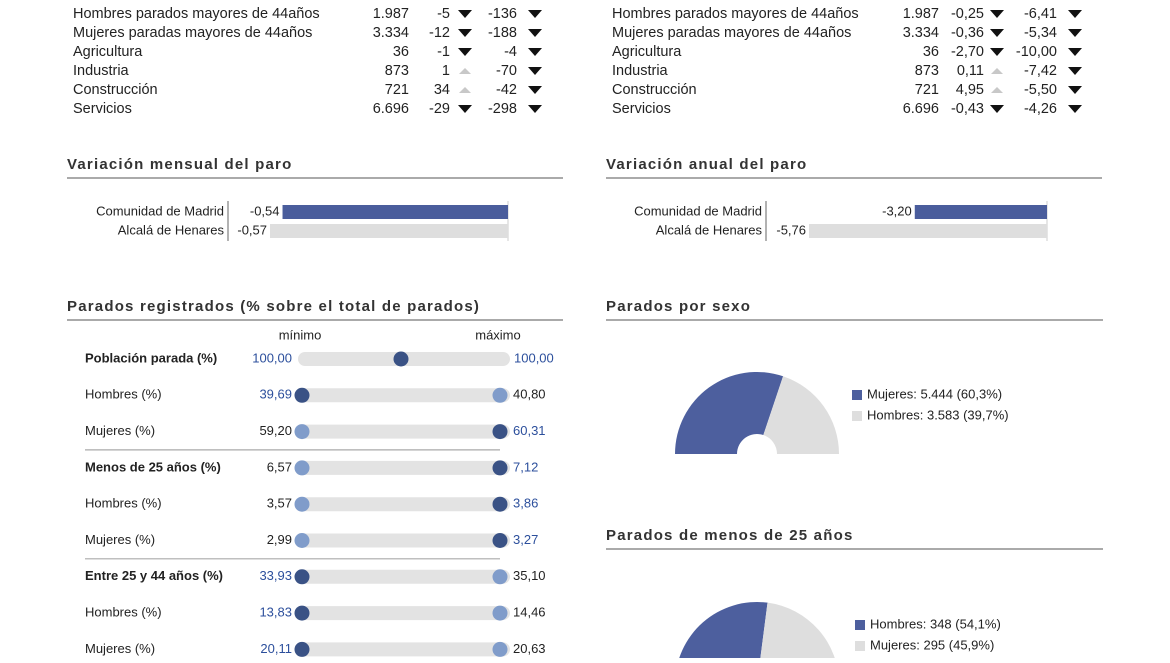 The height and width of the screenshot is (663, 1170). What do you see at coordinates (300, 334) in the screenshot?
I see `min-header: mínimo` at bounding box center [300, 334].